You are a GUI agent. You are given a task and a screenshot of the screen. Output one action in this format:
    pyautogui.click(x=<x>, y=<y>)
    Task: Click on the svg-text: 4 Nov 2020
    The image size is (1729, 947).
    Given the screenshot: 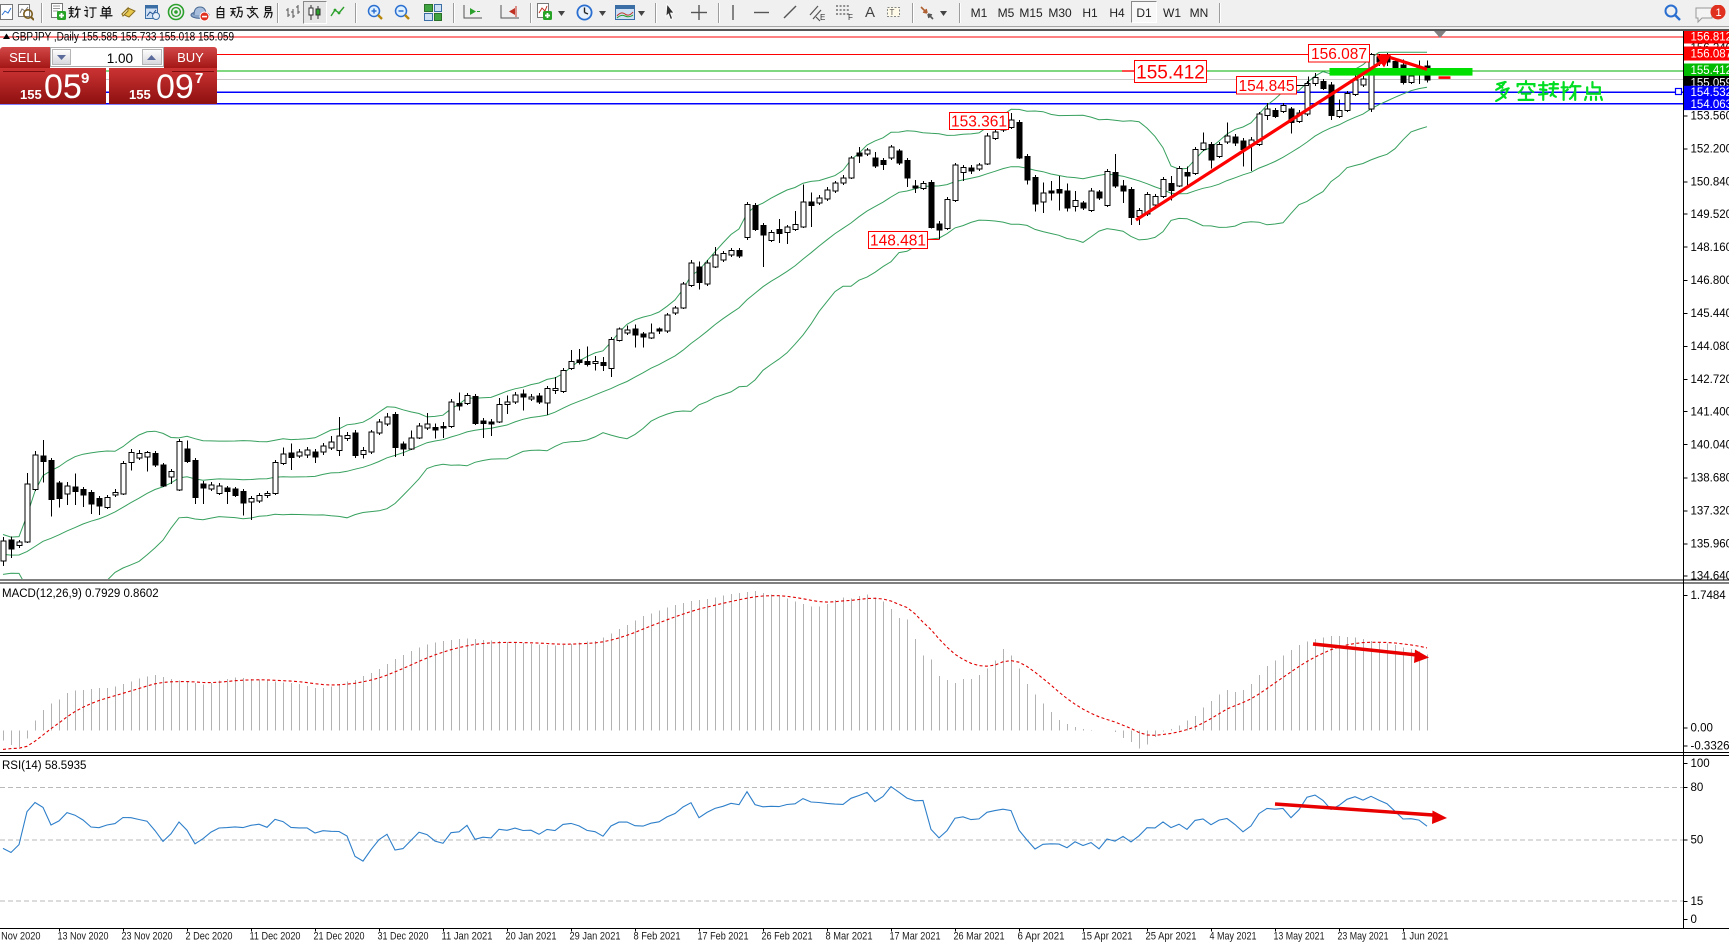 What is the action you would take?
    pyautogui.click(x=20, y=937)
    